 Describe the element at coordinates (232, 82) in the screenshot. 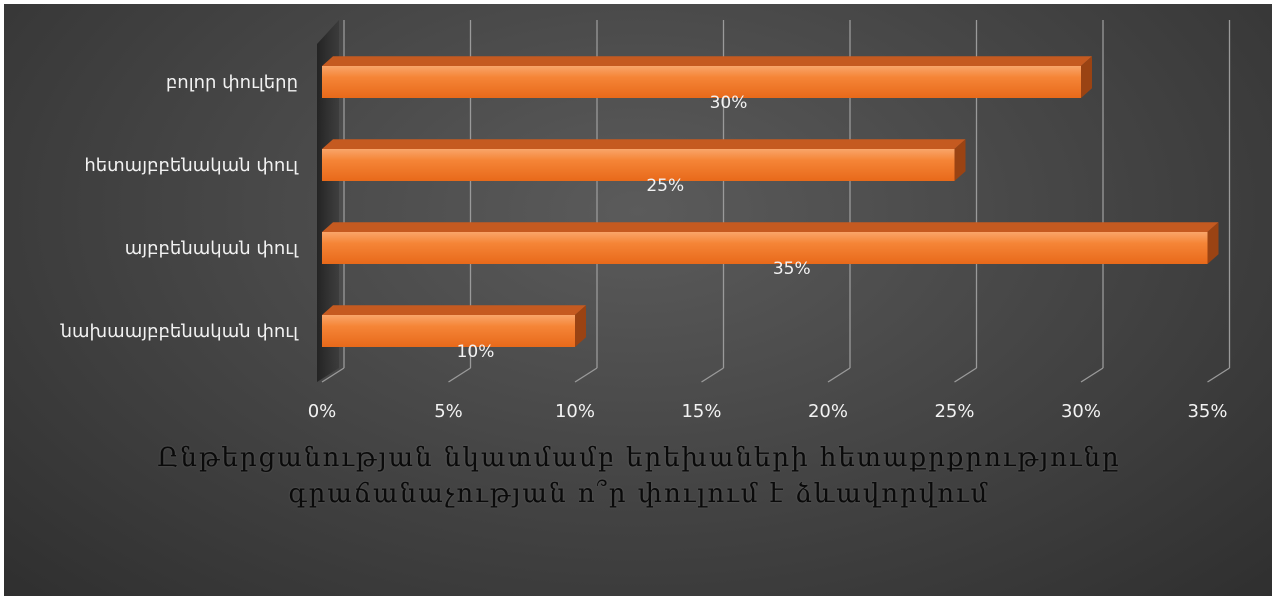

I see `category-label: բոլոր փուլերը` at that location.